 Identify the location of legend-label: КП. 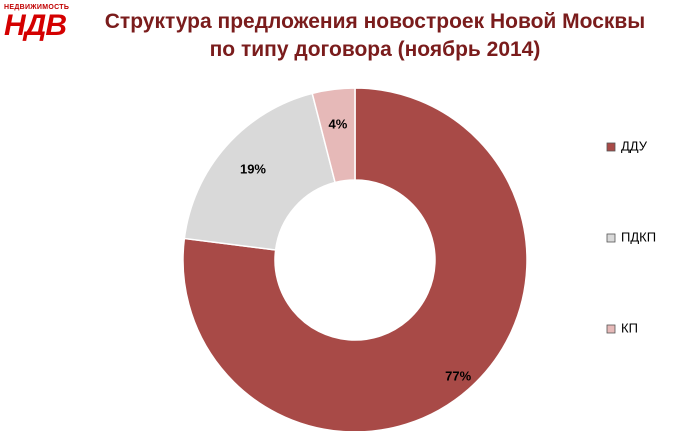
(629, 327).